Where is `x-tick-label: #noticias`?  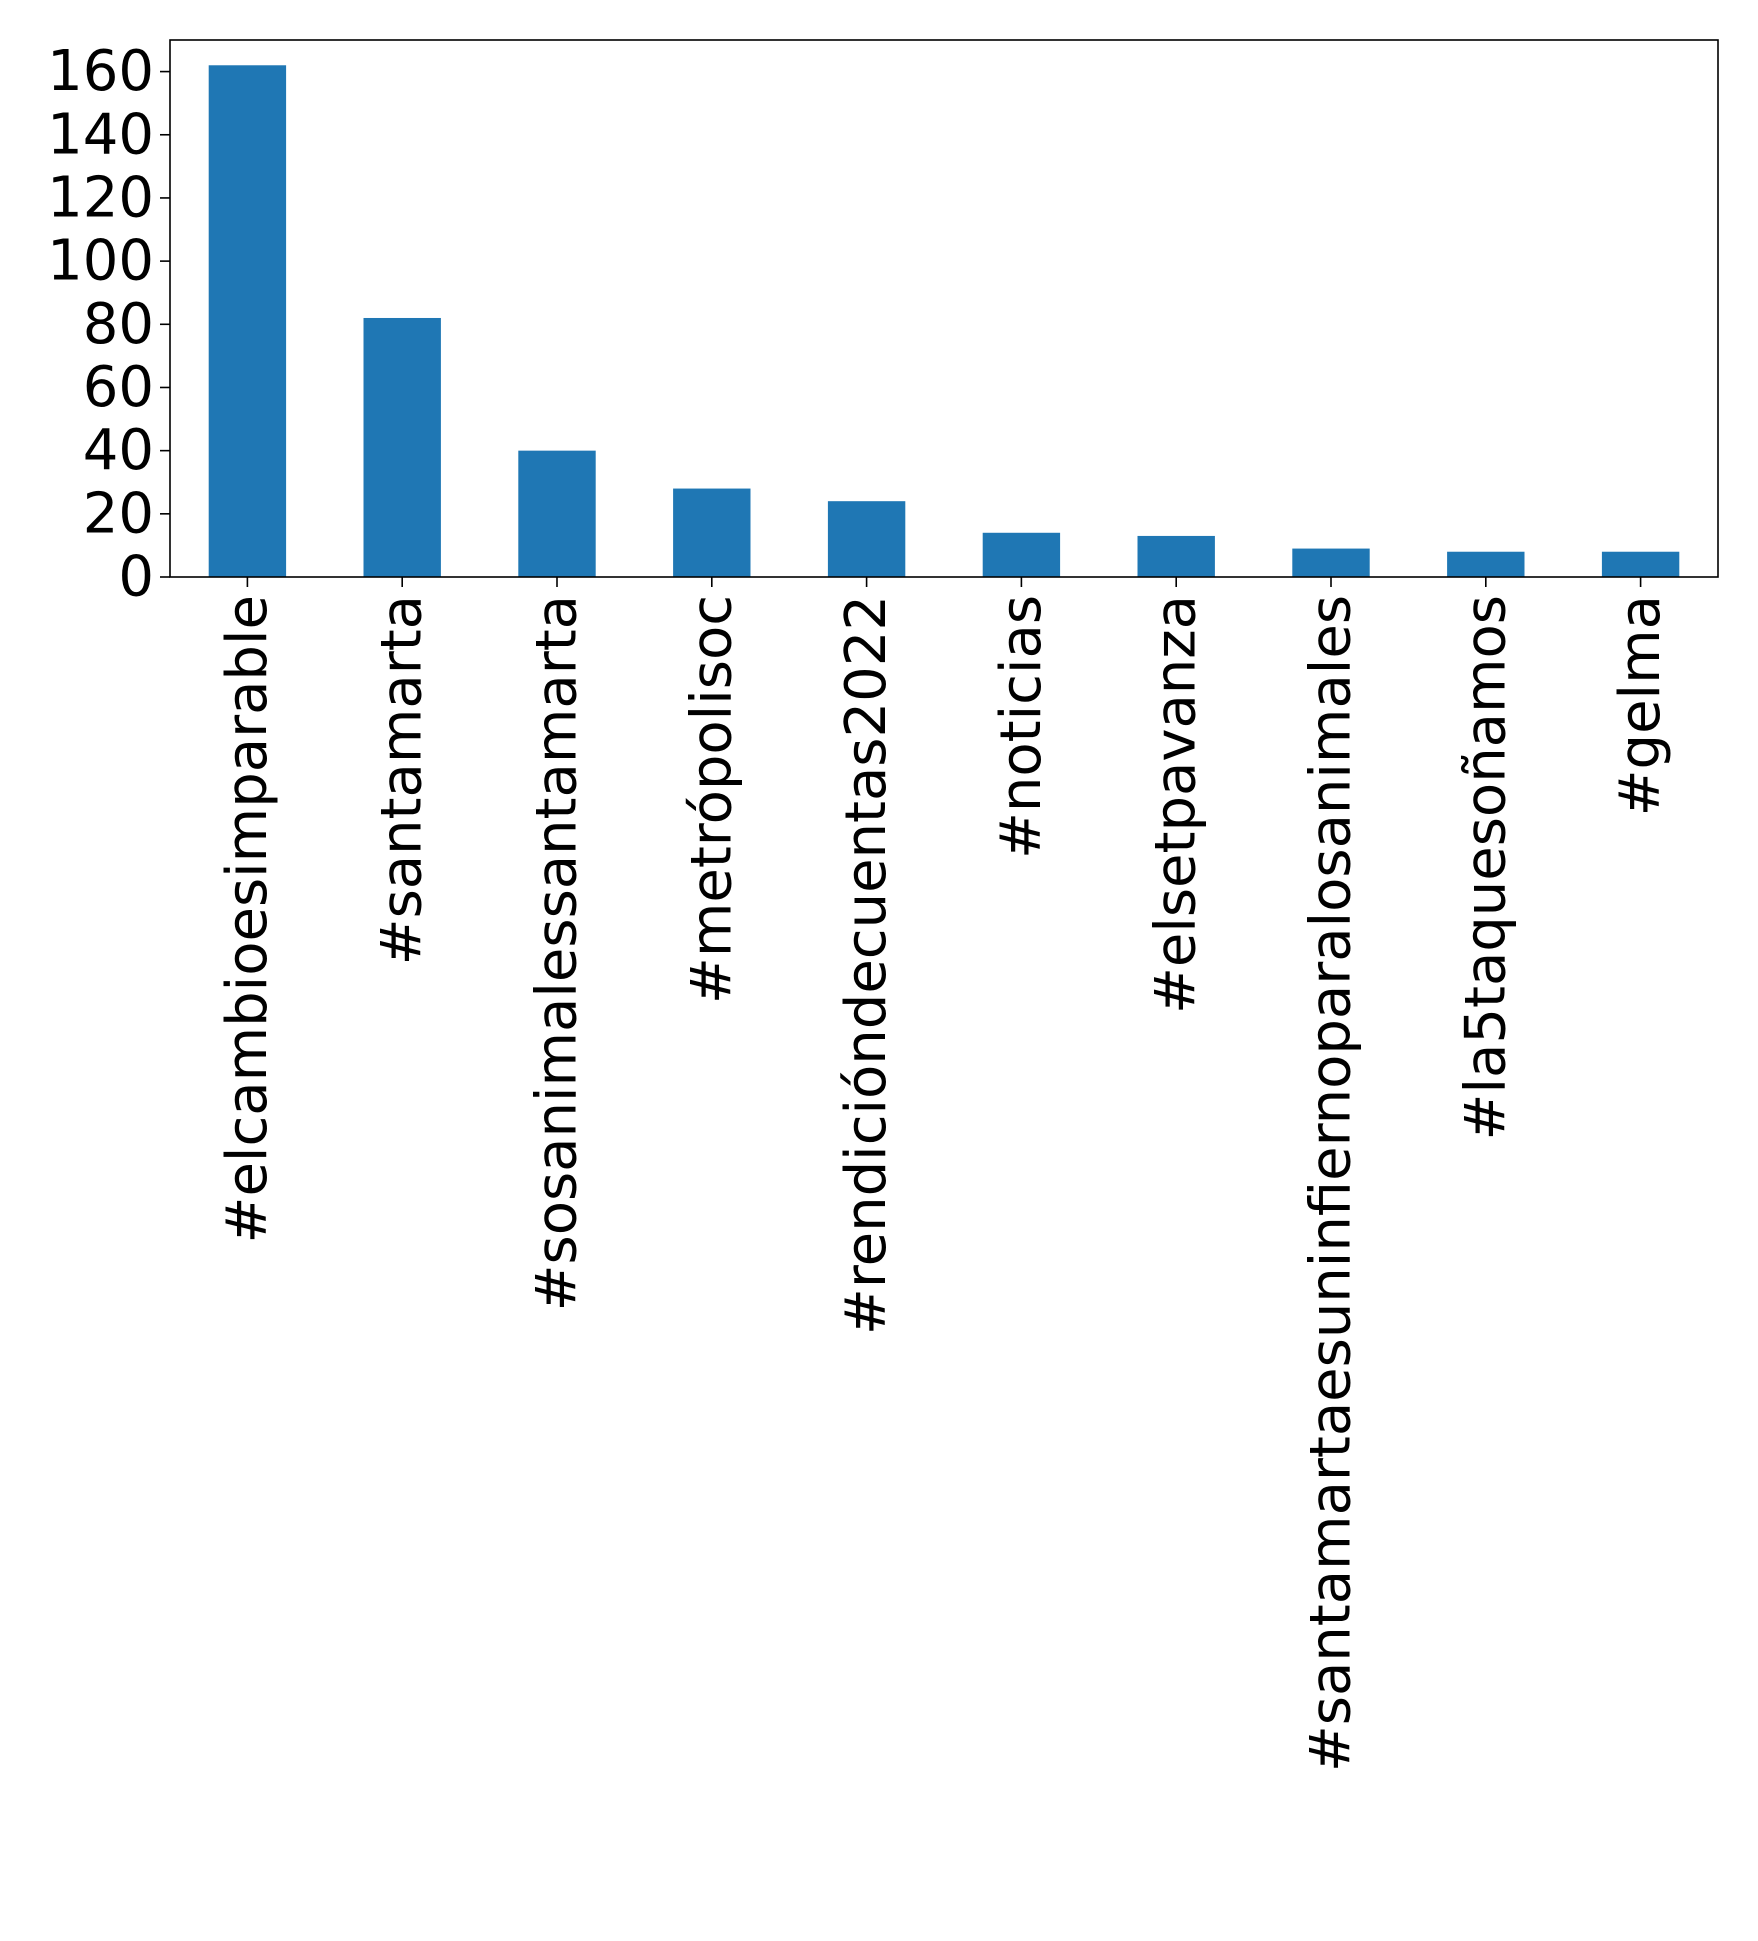 x-tick-label: #noticias is located at coordinates (1021, 727).